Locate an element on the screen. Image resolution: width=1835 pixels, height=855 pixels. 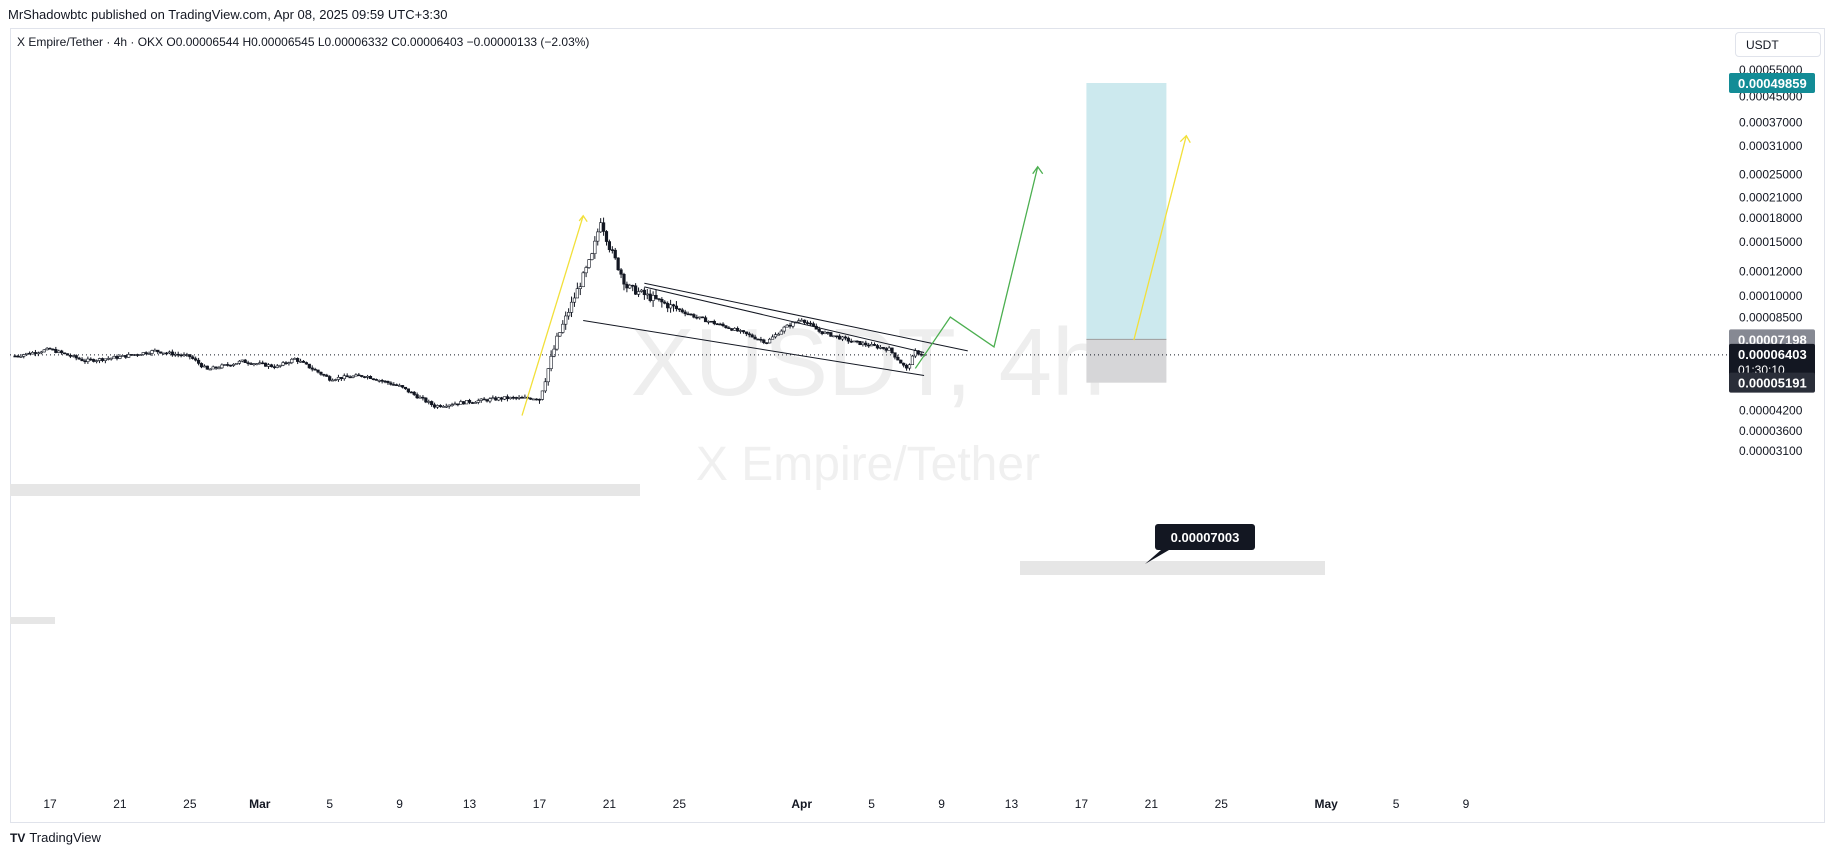
past-pump-arrow is located at coordinates (552, 315).